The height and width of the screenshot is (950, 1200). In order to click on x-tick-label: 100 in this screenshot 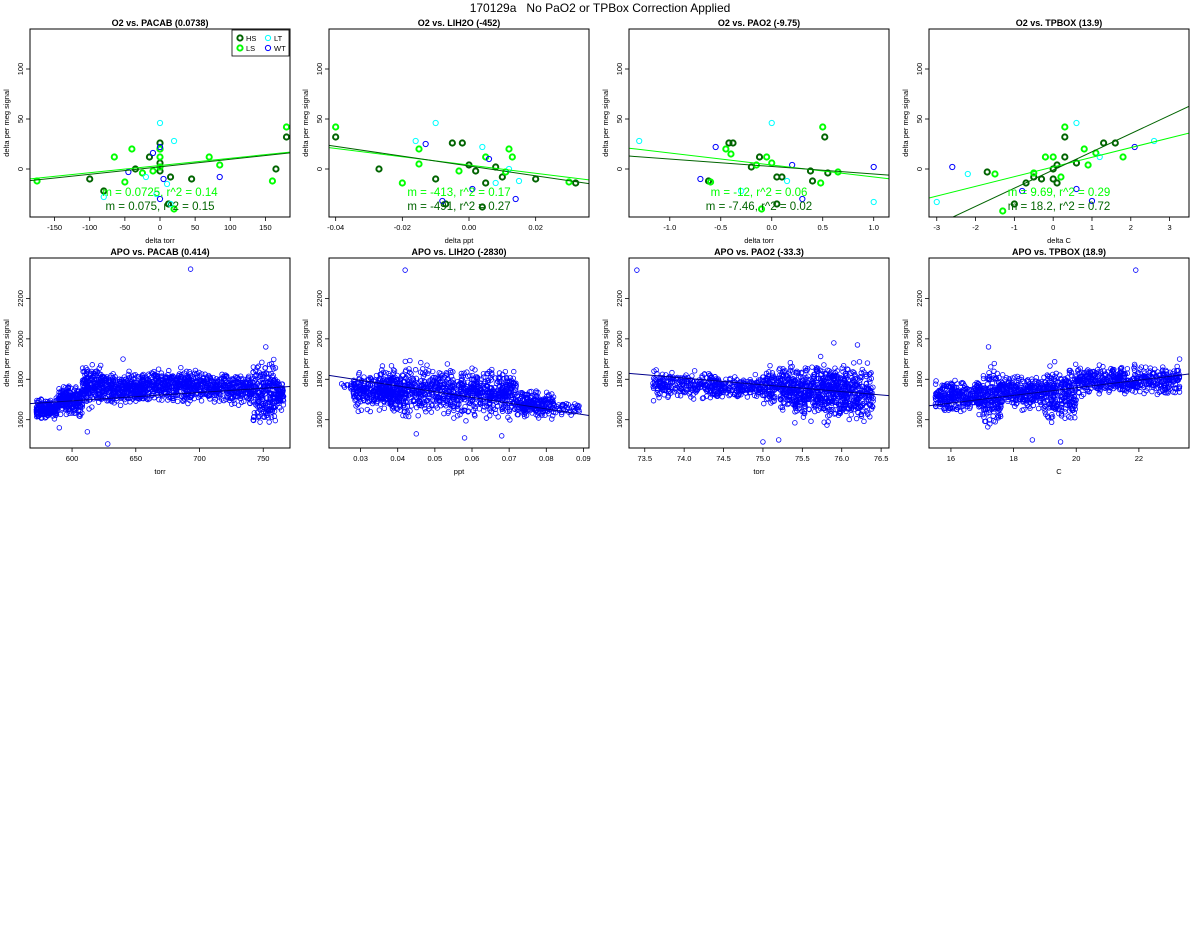, I will do `click(230, 227)`.